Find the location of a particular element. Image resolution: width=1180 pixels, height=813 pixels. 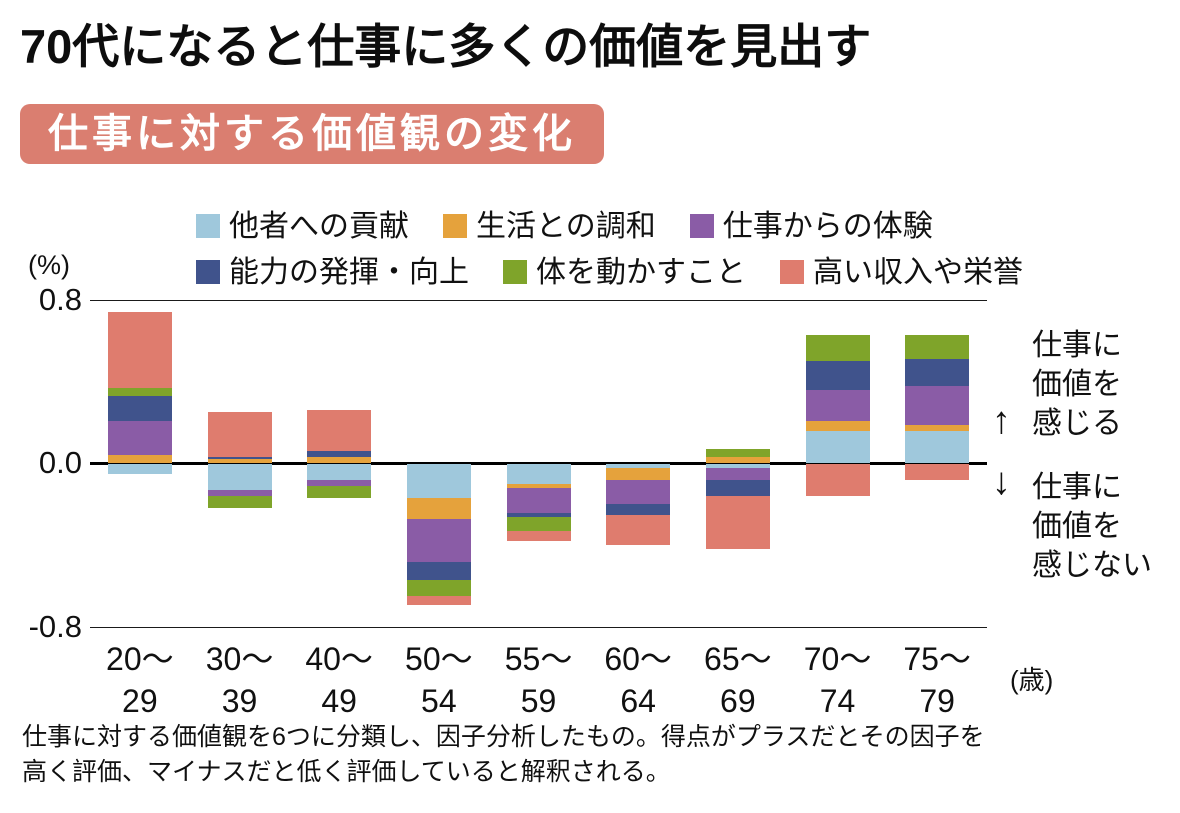

legend-label: 体を動かすこと is located at coordinates (641, 272).